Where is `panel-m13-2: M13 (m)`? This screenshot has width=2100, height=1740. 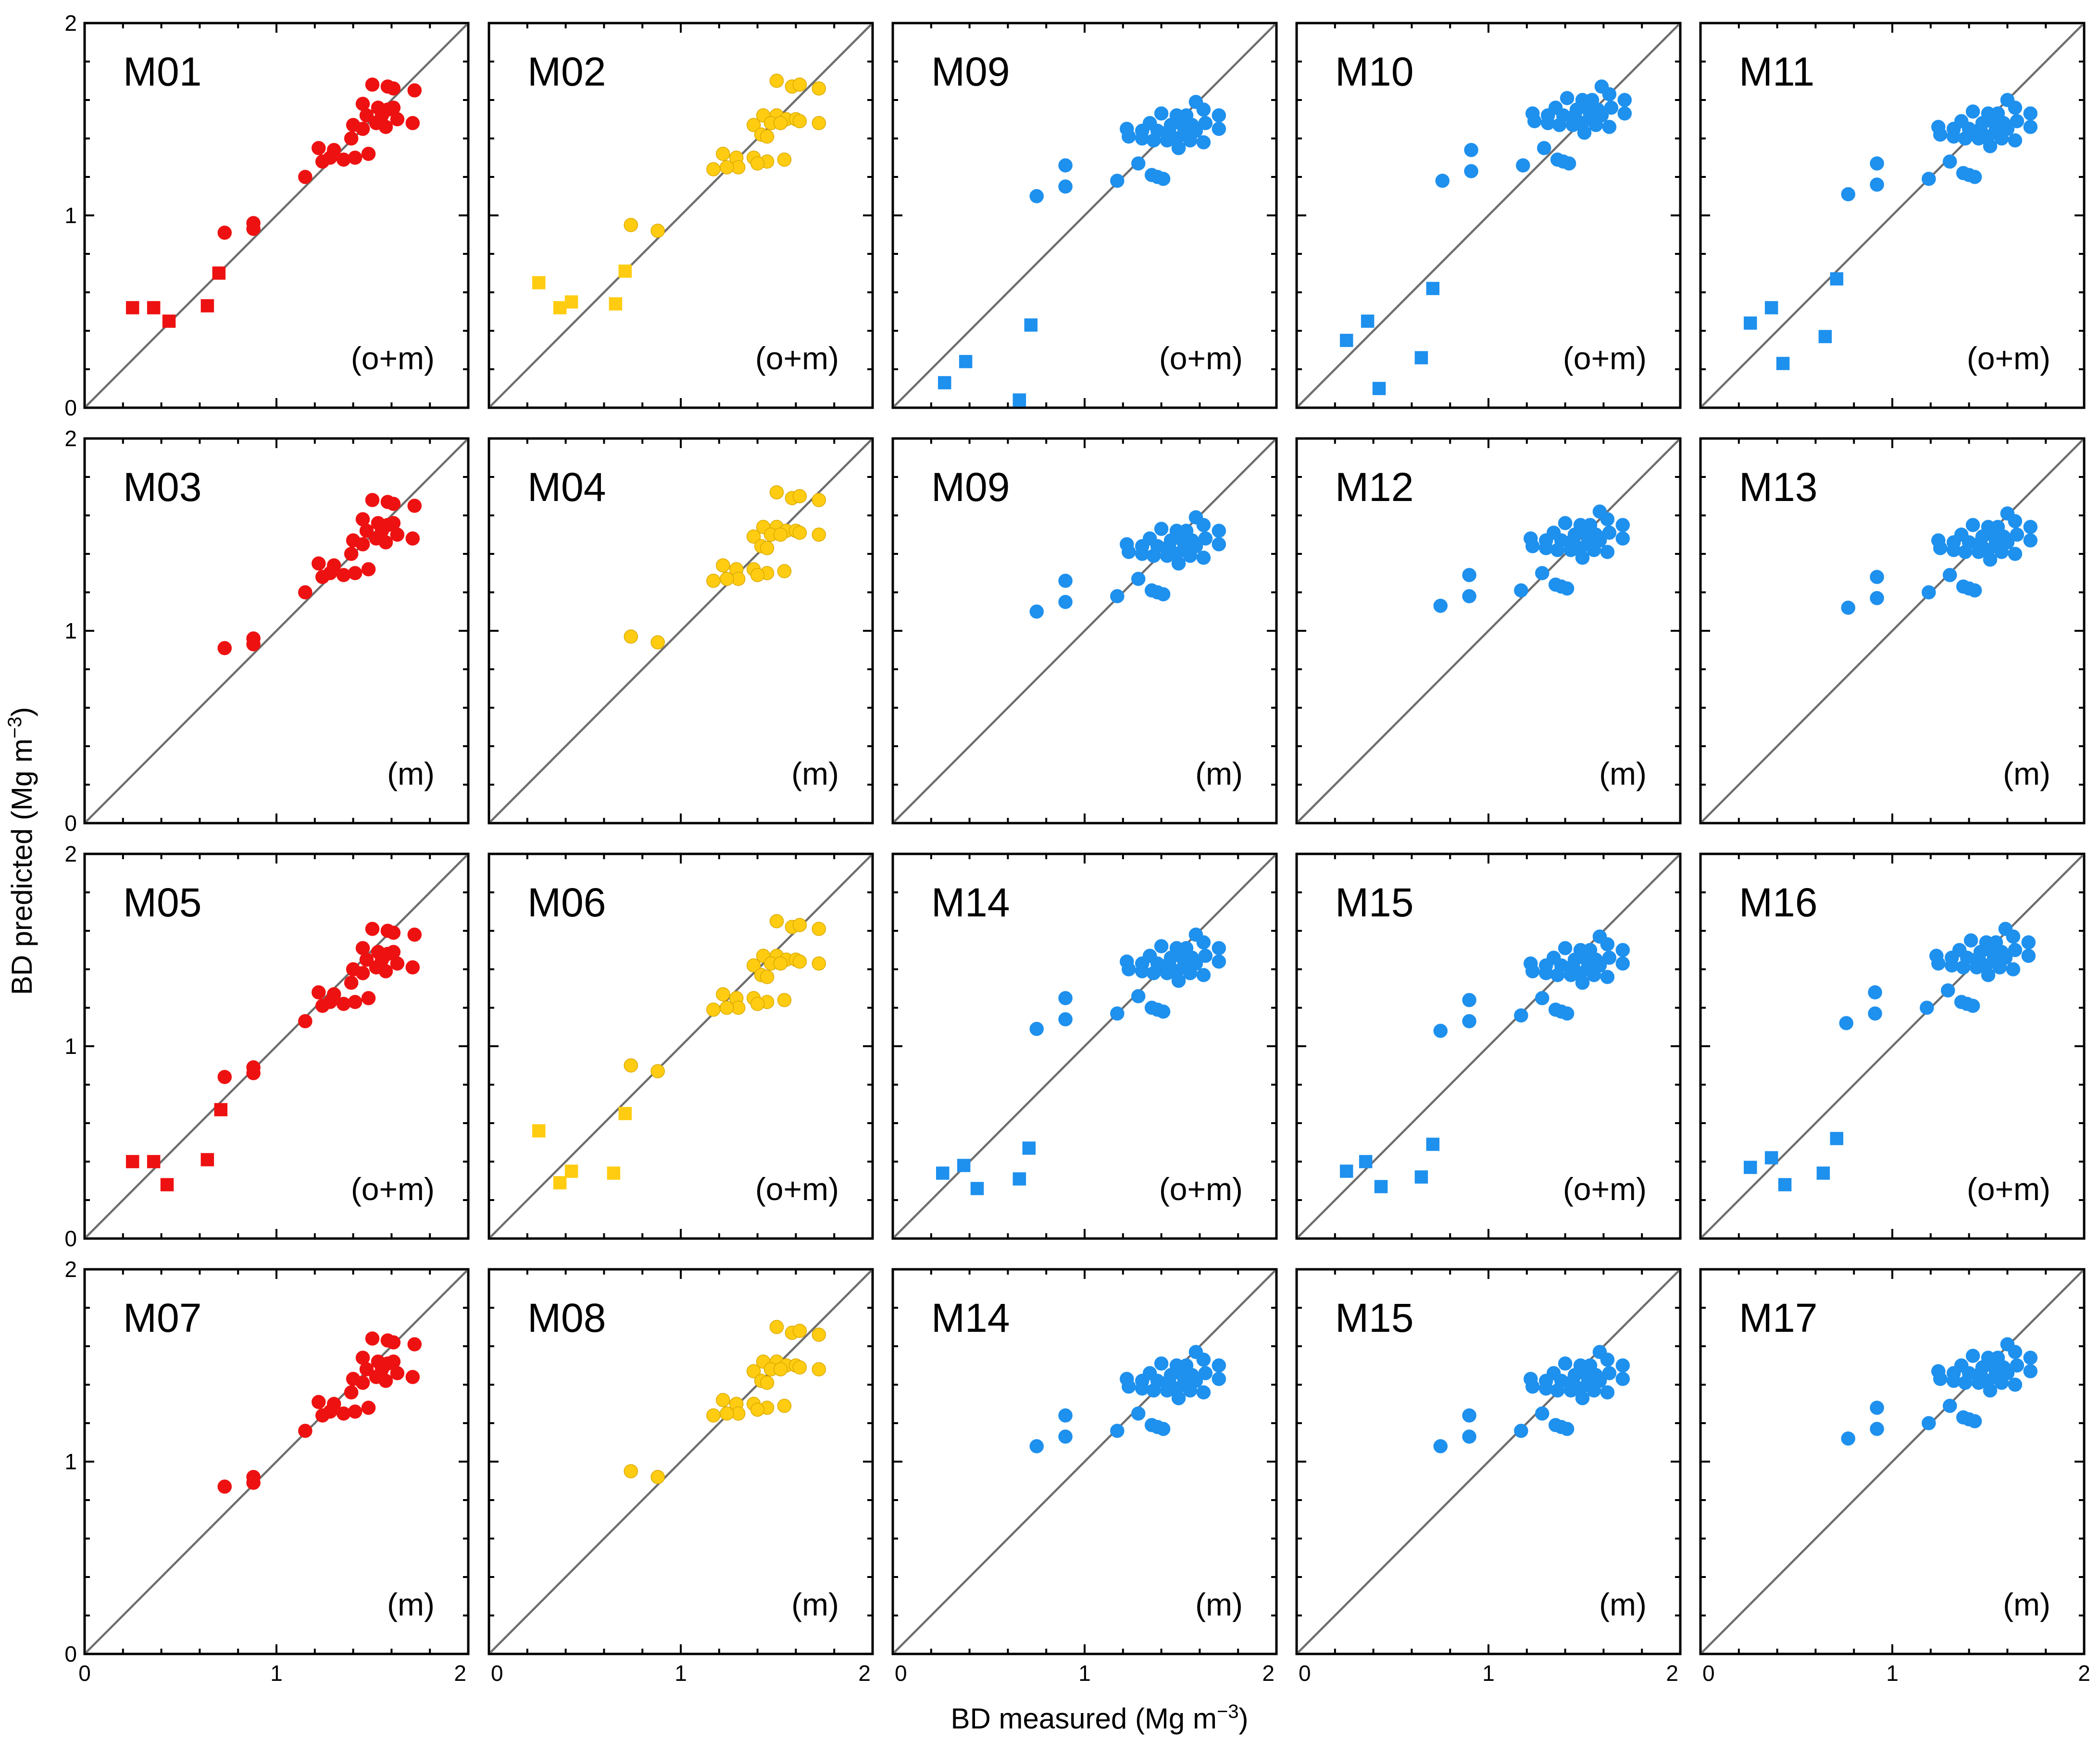 panel-m13-2: M13 (m) is located at coordinates (1892, 631).